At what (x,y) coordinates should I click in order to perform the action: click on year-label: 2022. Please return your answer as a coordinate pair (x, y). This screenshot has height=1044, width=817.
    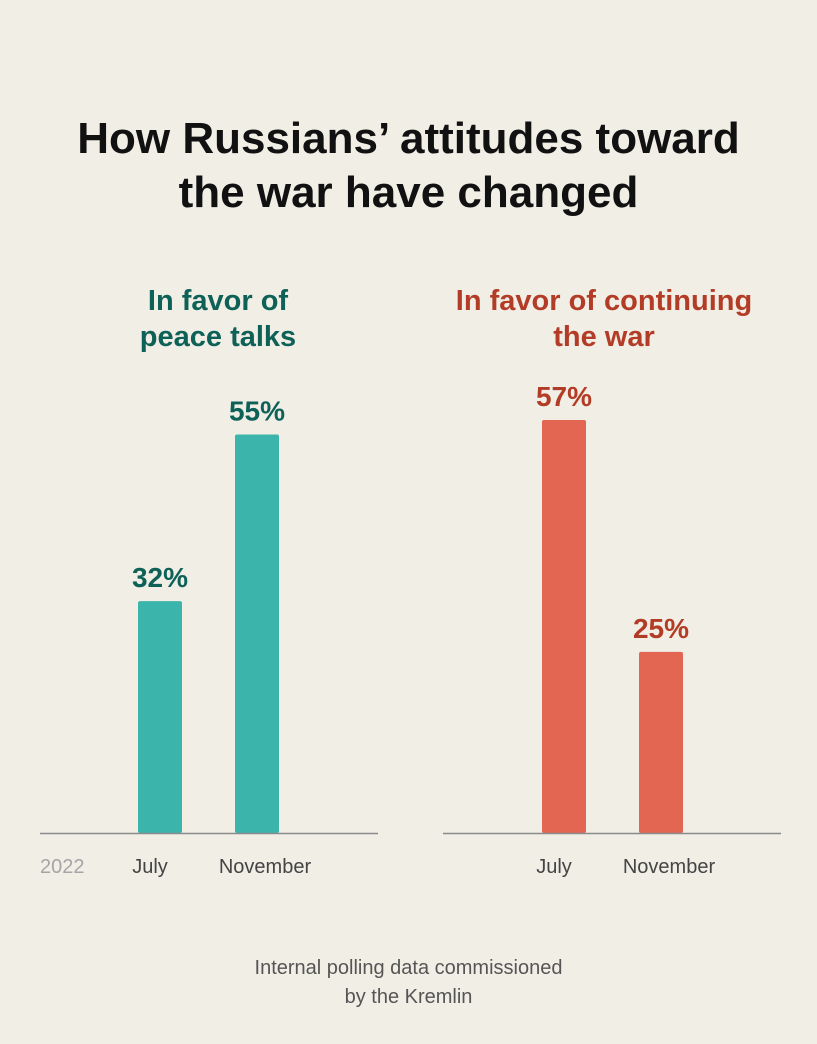
    Looking at the image, I should click on (62, 867).